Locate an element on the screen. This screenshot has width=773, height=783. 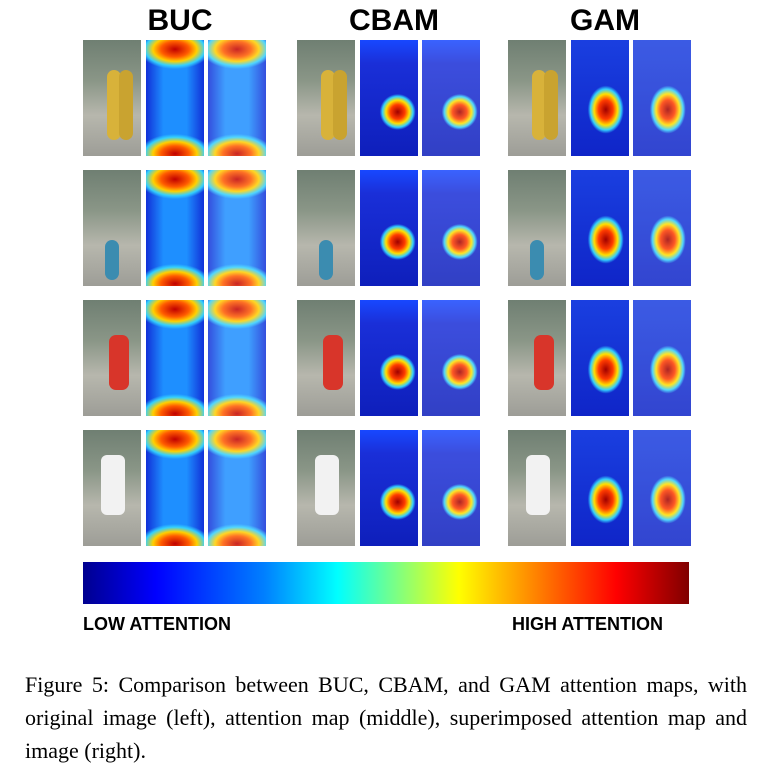
attention-map-buc-row1 is located at coordinates (175, 98).